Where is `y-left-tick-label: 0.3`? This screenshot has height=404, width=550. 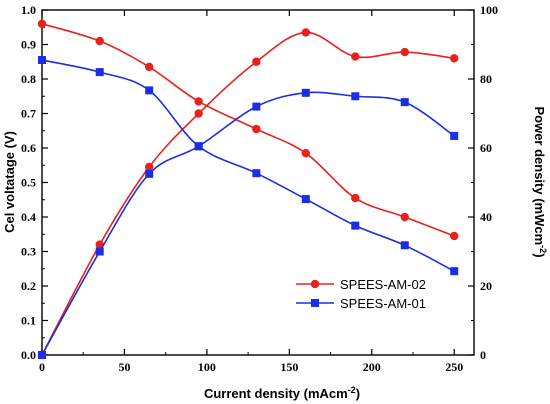 y-left-tick-label: 0.3 is located at coordinates (28, 252).